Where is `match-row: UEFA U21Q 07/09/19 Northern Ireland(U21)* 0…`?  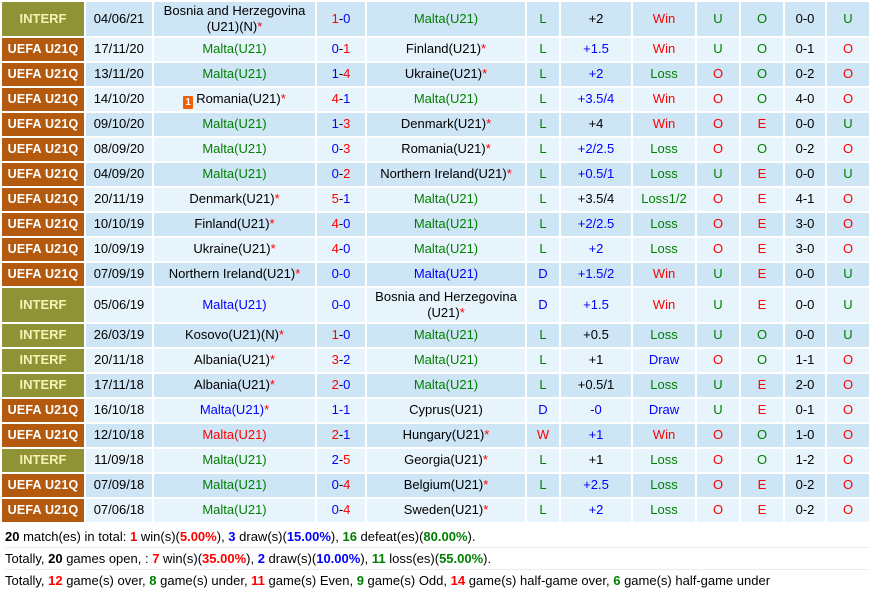
match-row: UEFA U21Q 07/09/19 Northern Ireland(U21)* 0… is located at coordinates (434, 274).